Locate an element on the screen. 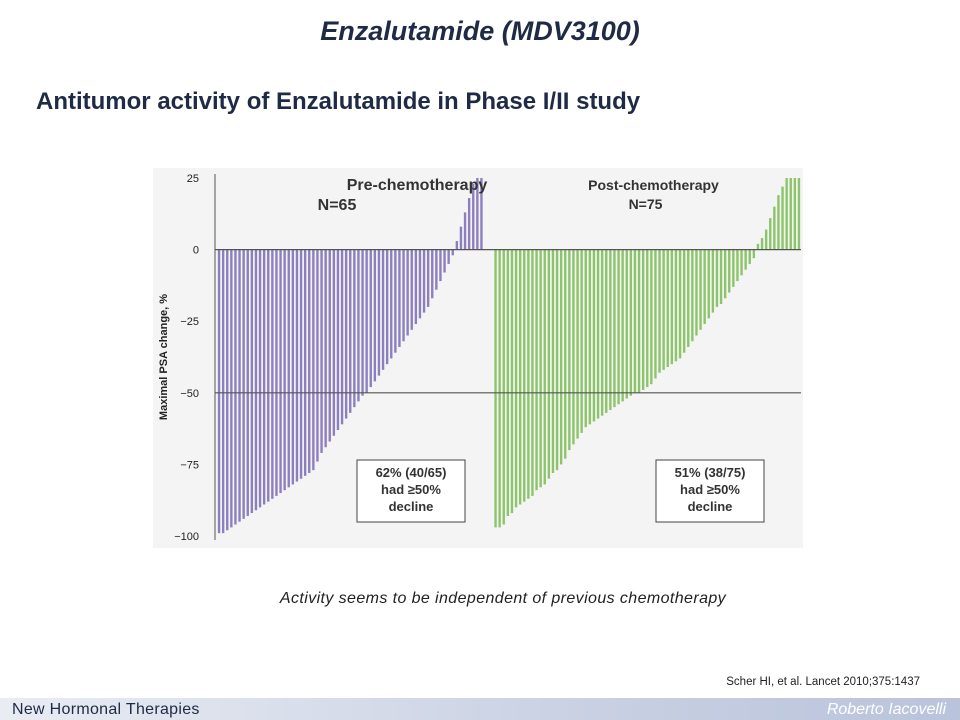 Image resolution: width=960 pixels, height=720 pixels. y-tick-label: 25 is located at coordinates (193, 179).